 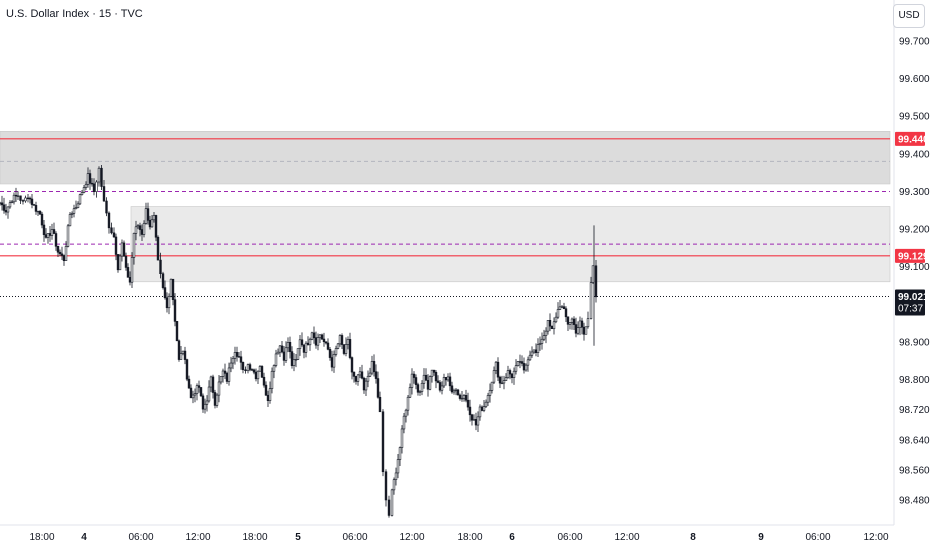 I want to click on price-tick-label: 98.560, so click(x=914, y=470).